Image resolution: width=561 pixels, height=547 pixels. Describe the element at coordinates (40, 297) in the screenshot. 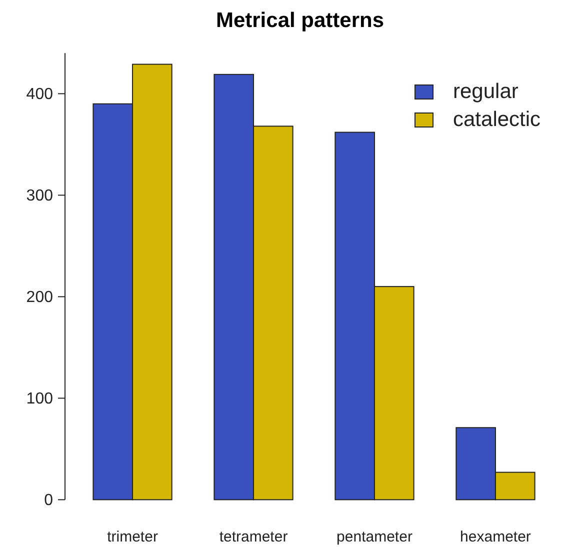

I see `y-tick-label: 200` at that location.